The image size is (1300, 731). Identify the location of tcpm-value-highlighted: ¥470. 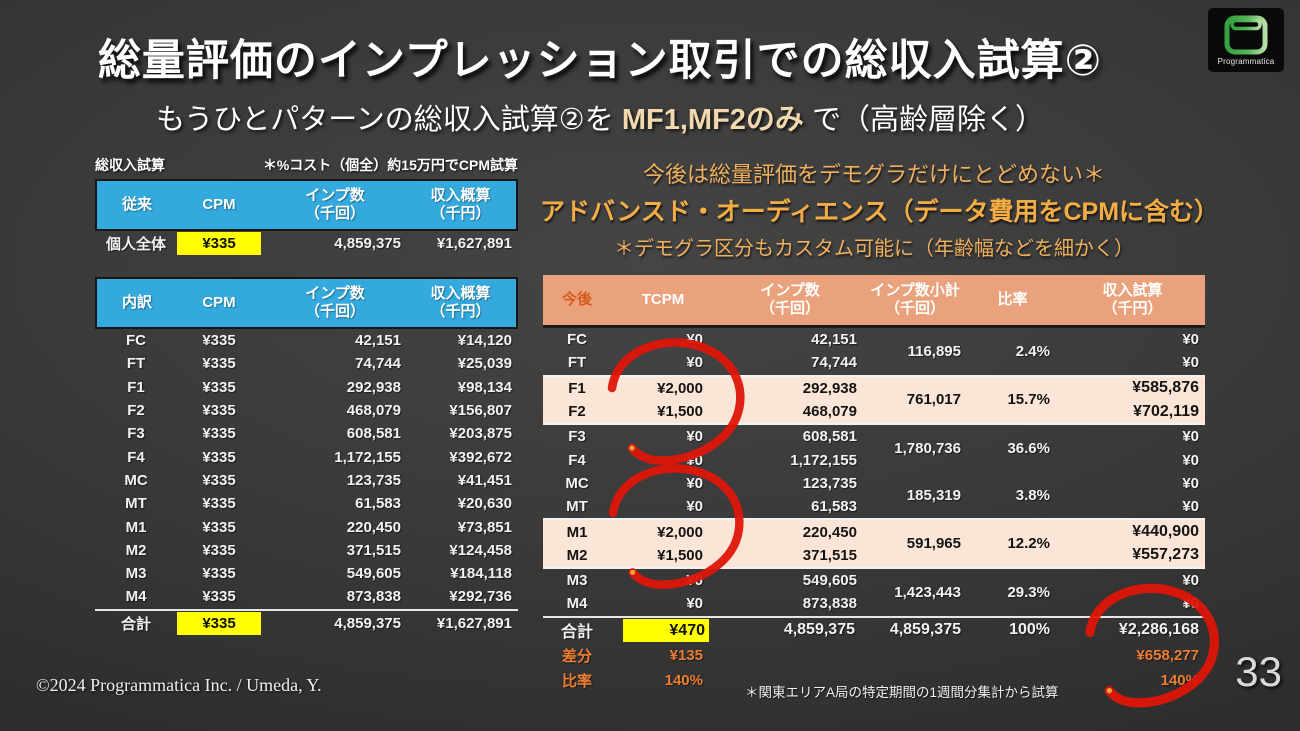
(666, 630).